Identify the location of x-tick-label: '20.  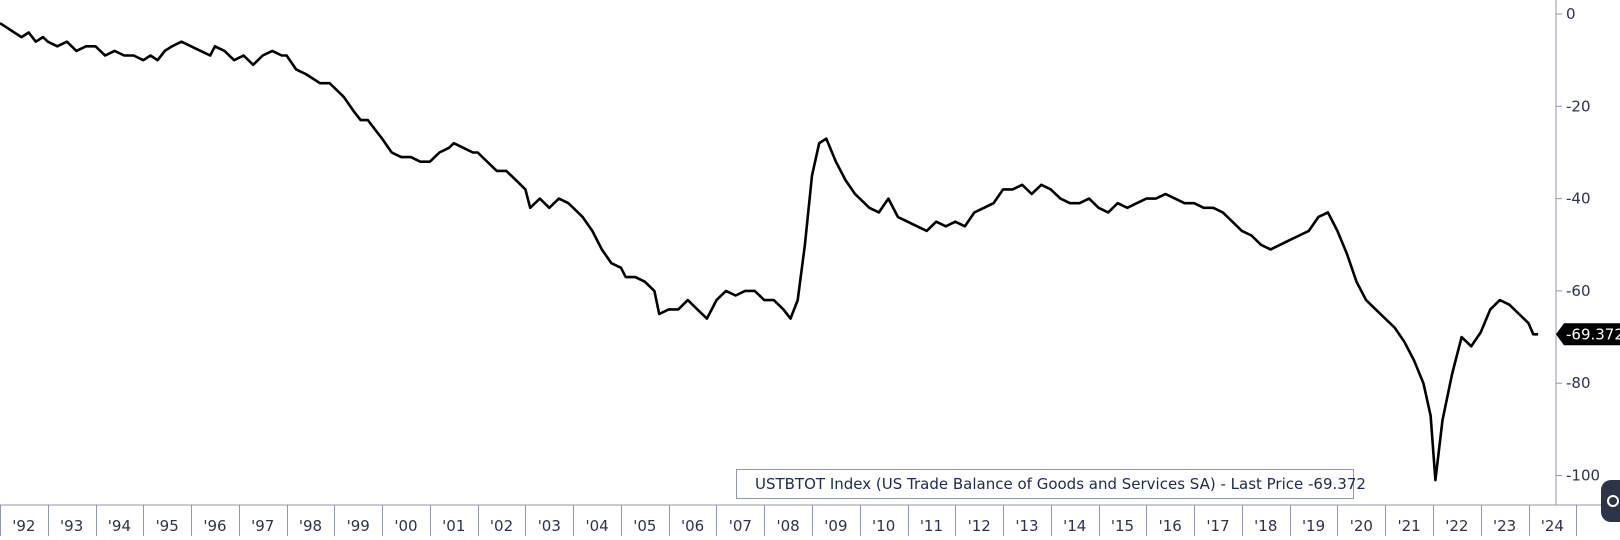
(1361, 526).